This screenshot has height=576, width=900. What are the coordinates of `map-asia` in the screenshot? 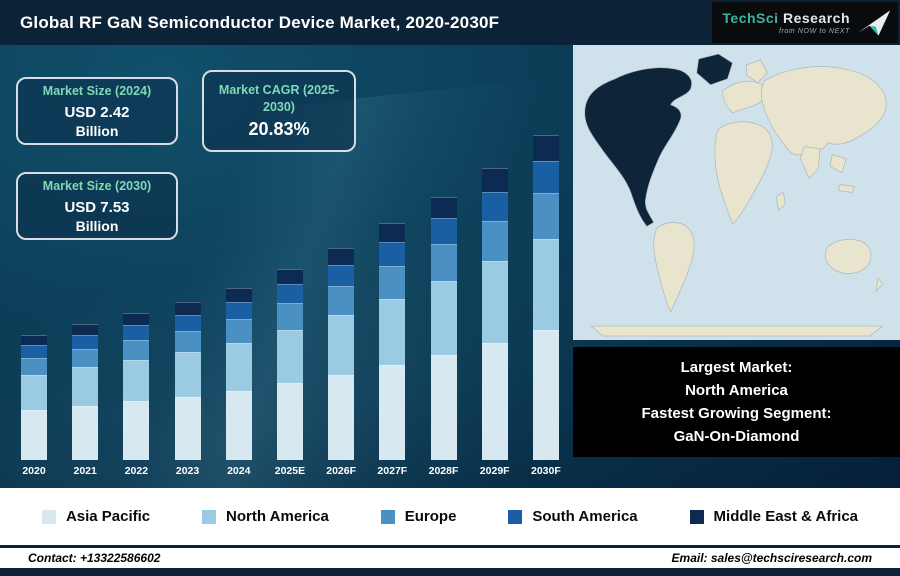 It's located at (824, 111).